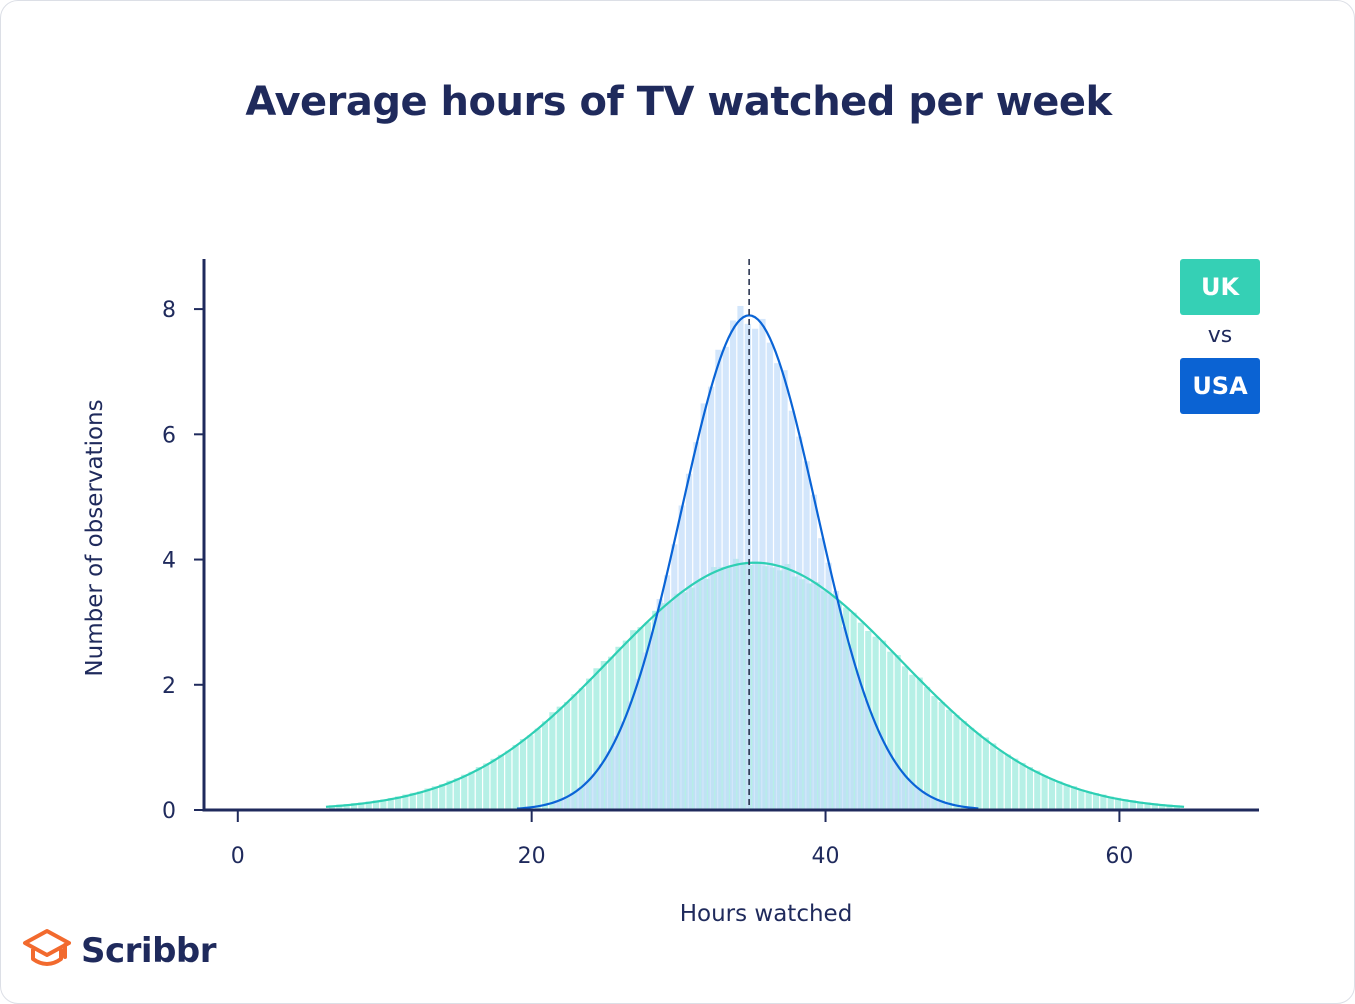 This screenshot has height=1004, width=1355. I want to click on x-tick-label: 20, so click(532, 856).